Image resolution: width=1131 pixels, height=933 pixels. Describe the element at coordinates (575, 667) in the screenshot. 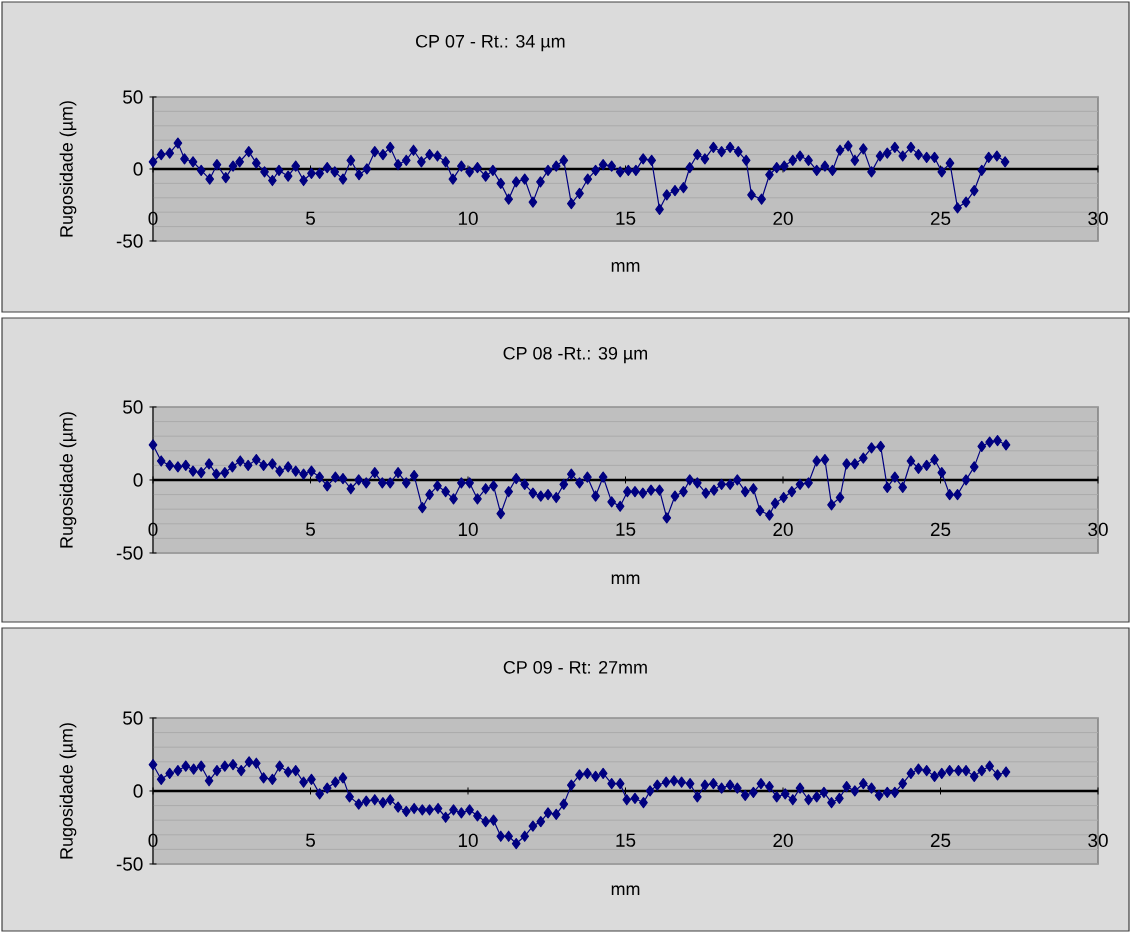

I see `chart-title: CP 09 - Rt: 27mm` at that location.